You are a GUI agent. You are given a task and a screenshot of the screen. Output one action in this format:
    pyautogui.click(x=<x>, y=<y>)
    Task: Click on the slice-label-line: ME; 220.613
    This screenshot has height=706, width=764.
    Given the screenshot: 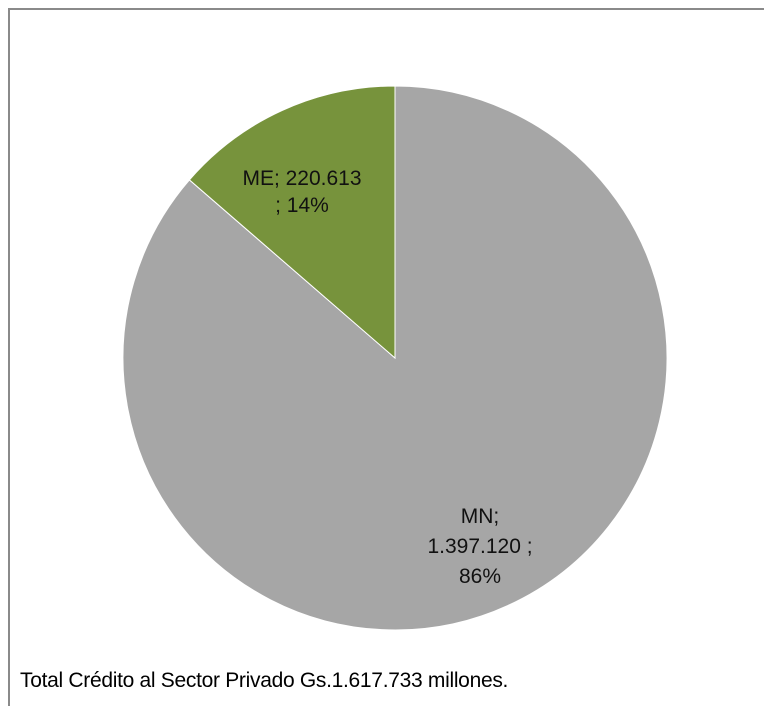 What is the action you would take?
    pyautogui.click(x=301, y=178)
    